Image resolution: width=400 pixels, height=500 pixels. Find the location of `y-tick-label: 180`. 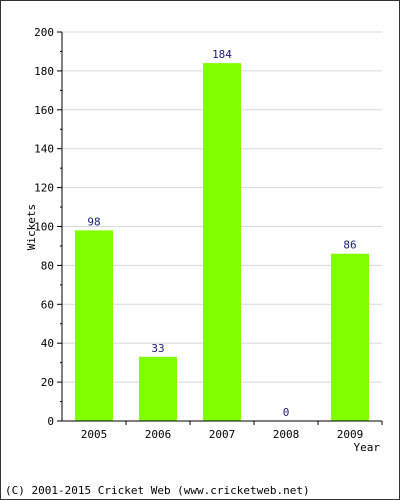

y-tick-label: 180 is located at coordinates (44, 71).